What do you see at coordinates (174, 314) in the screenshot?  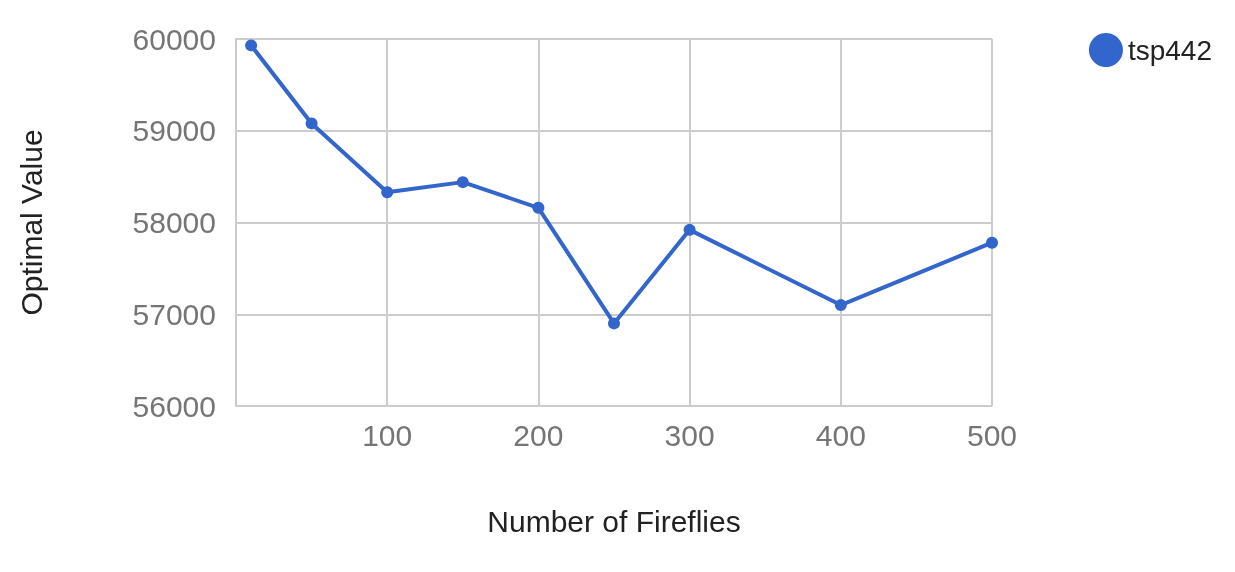 I see `y-tick-label: 57000` at bounding box center [174, 314].